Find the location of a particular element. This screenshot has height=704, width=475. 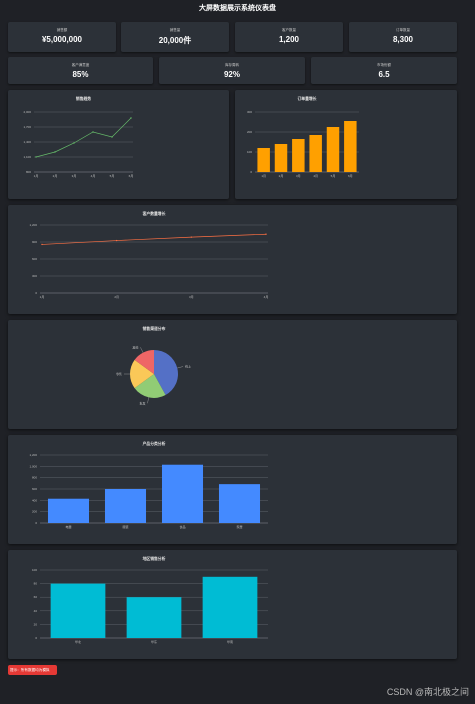

y-tick-label: 400 is located at coordinates (34, 500).